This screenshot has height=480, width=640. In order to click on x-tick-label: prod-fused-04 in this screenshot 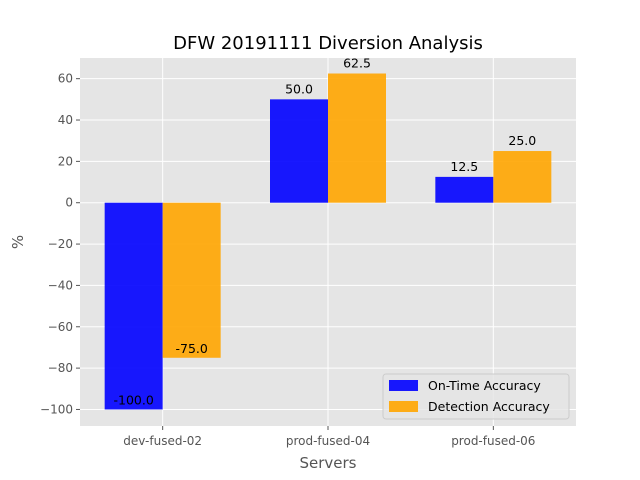, I will do `click(328, 441)`.